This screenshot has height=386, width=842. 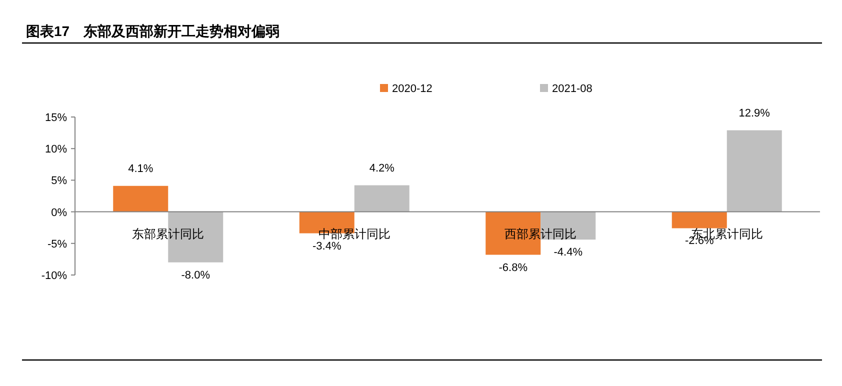 What do you see at coordinates (572, 89) in the screenshot?
I see `legend-label: 2021-08` at bounding box center [572, 89].